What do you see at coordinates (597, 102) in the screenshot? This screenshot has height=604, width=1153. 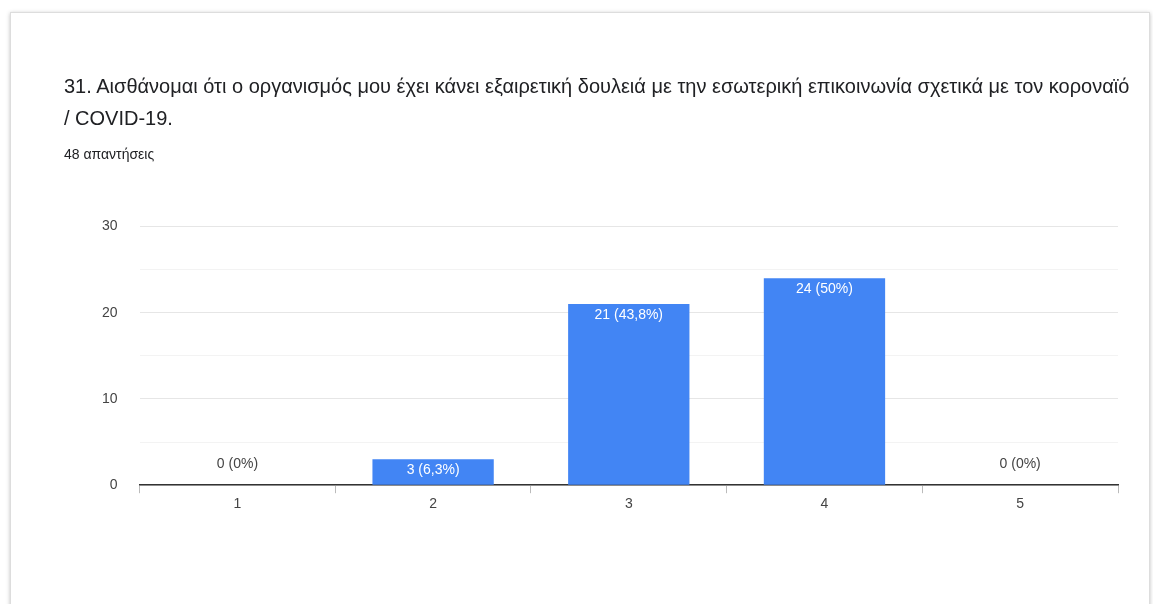 I see `chart-title: 31. Αισθάνομαι ότι ο οργανισμός μου έχει κάνει εξαιρετική δουλειά με την εσωτερική επικοινωνία σχετικά με τον κοροναϊό / COVID-19.` at bounding box center [597, 102].